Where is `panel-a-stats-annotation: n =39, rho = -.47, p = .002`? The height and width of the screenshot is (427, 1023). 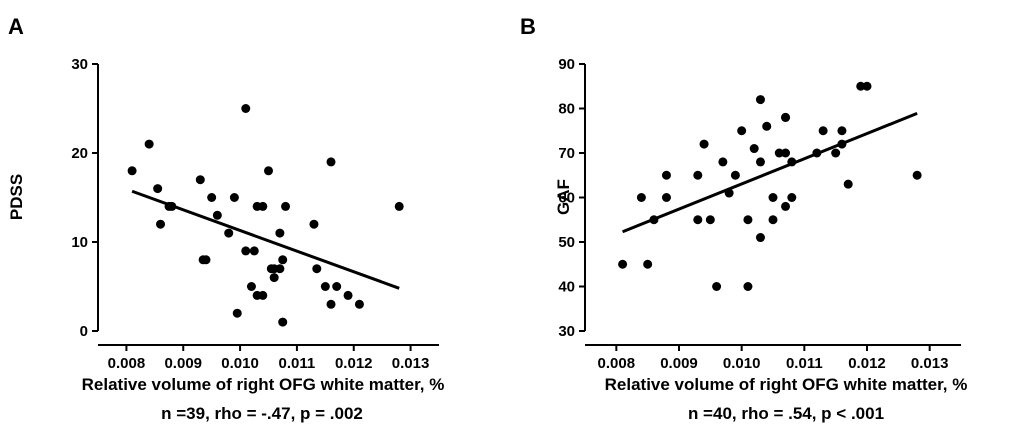 panel-a-stats-annotation: n =39, rho = -.47, p = .002 is located at coordinates (262, 413).